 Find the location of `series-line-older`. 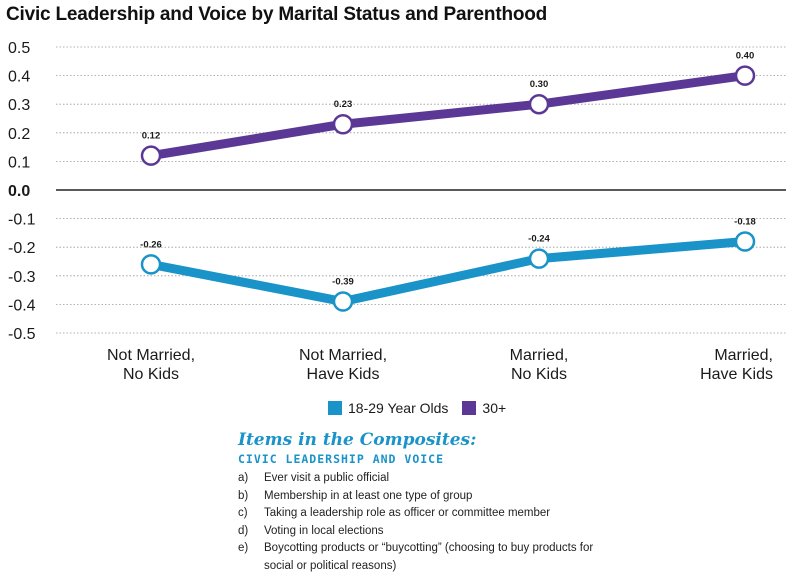

series-line-older is located at coordinates (448, 116).